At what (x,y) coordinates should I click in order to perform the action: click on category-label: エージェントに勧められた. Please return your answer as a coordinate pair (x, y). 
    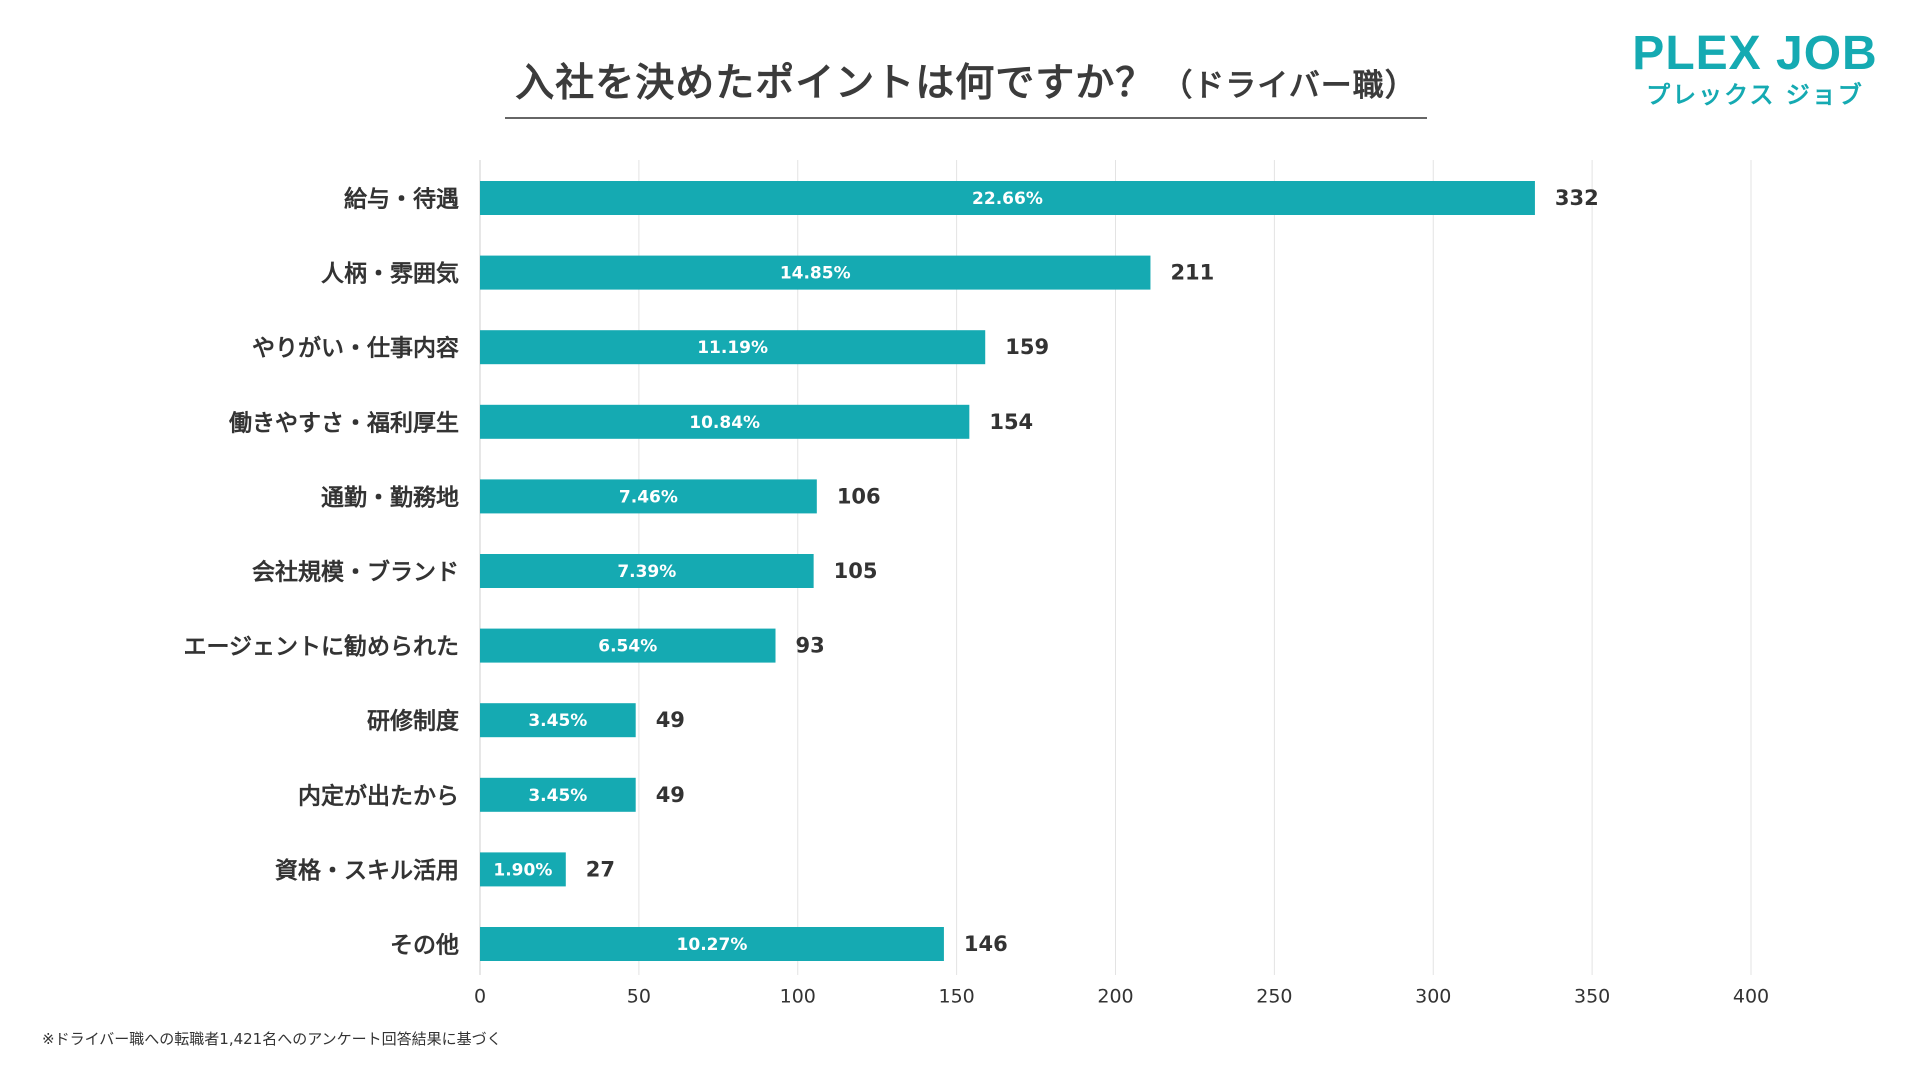
    Looking at the image, I should click on (321, 646).